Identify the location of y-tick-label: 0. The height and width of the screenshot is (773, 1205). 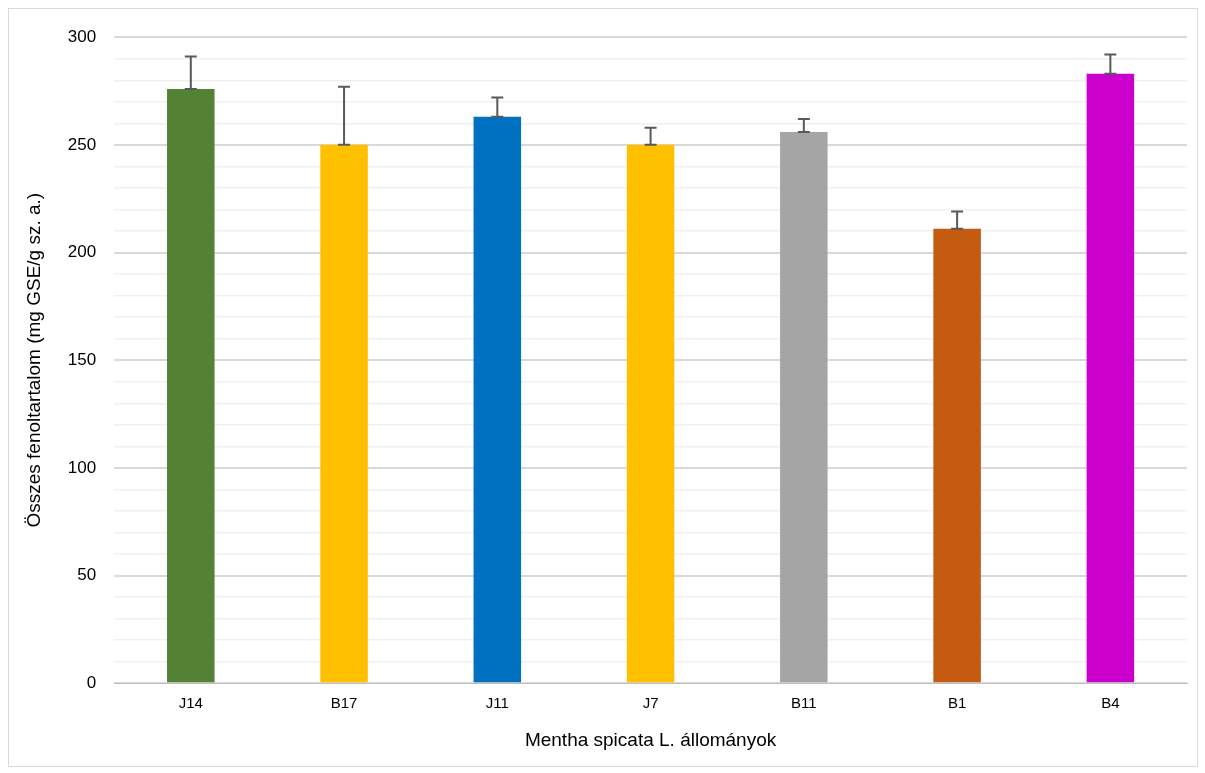
(91, 682).